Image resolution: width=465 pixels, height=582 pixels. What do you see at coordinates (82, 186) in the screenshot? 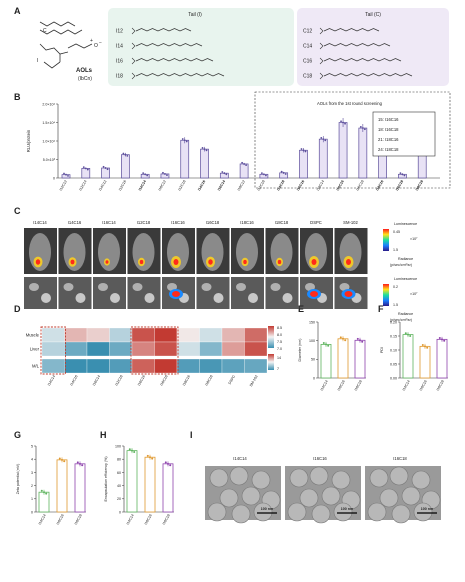
I see `category-label: I12C14` at bounding box center [82, 186].